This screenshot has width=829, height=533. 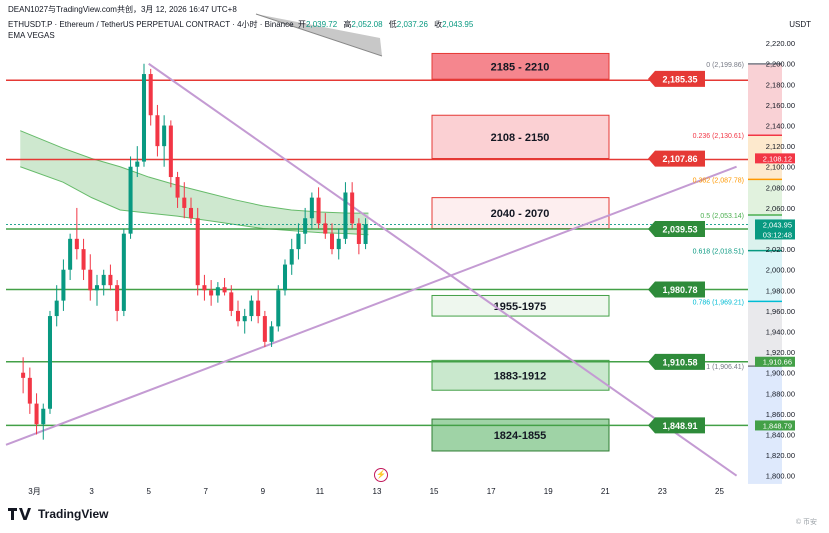 I want to click on high-key: 高, so click(x=347, y=24).